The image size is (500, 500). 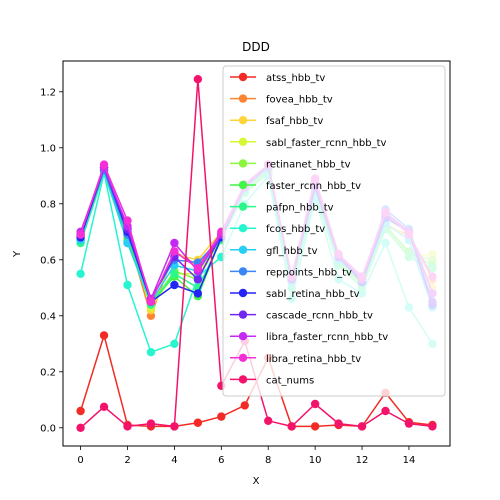 What do you see at coordinates (299, 100) in the screenshot?
I see `legend-label-fovea_hbb_tv: fovea_hbb_tv` at bounding box center [299, 100].